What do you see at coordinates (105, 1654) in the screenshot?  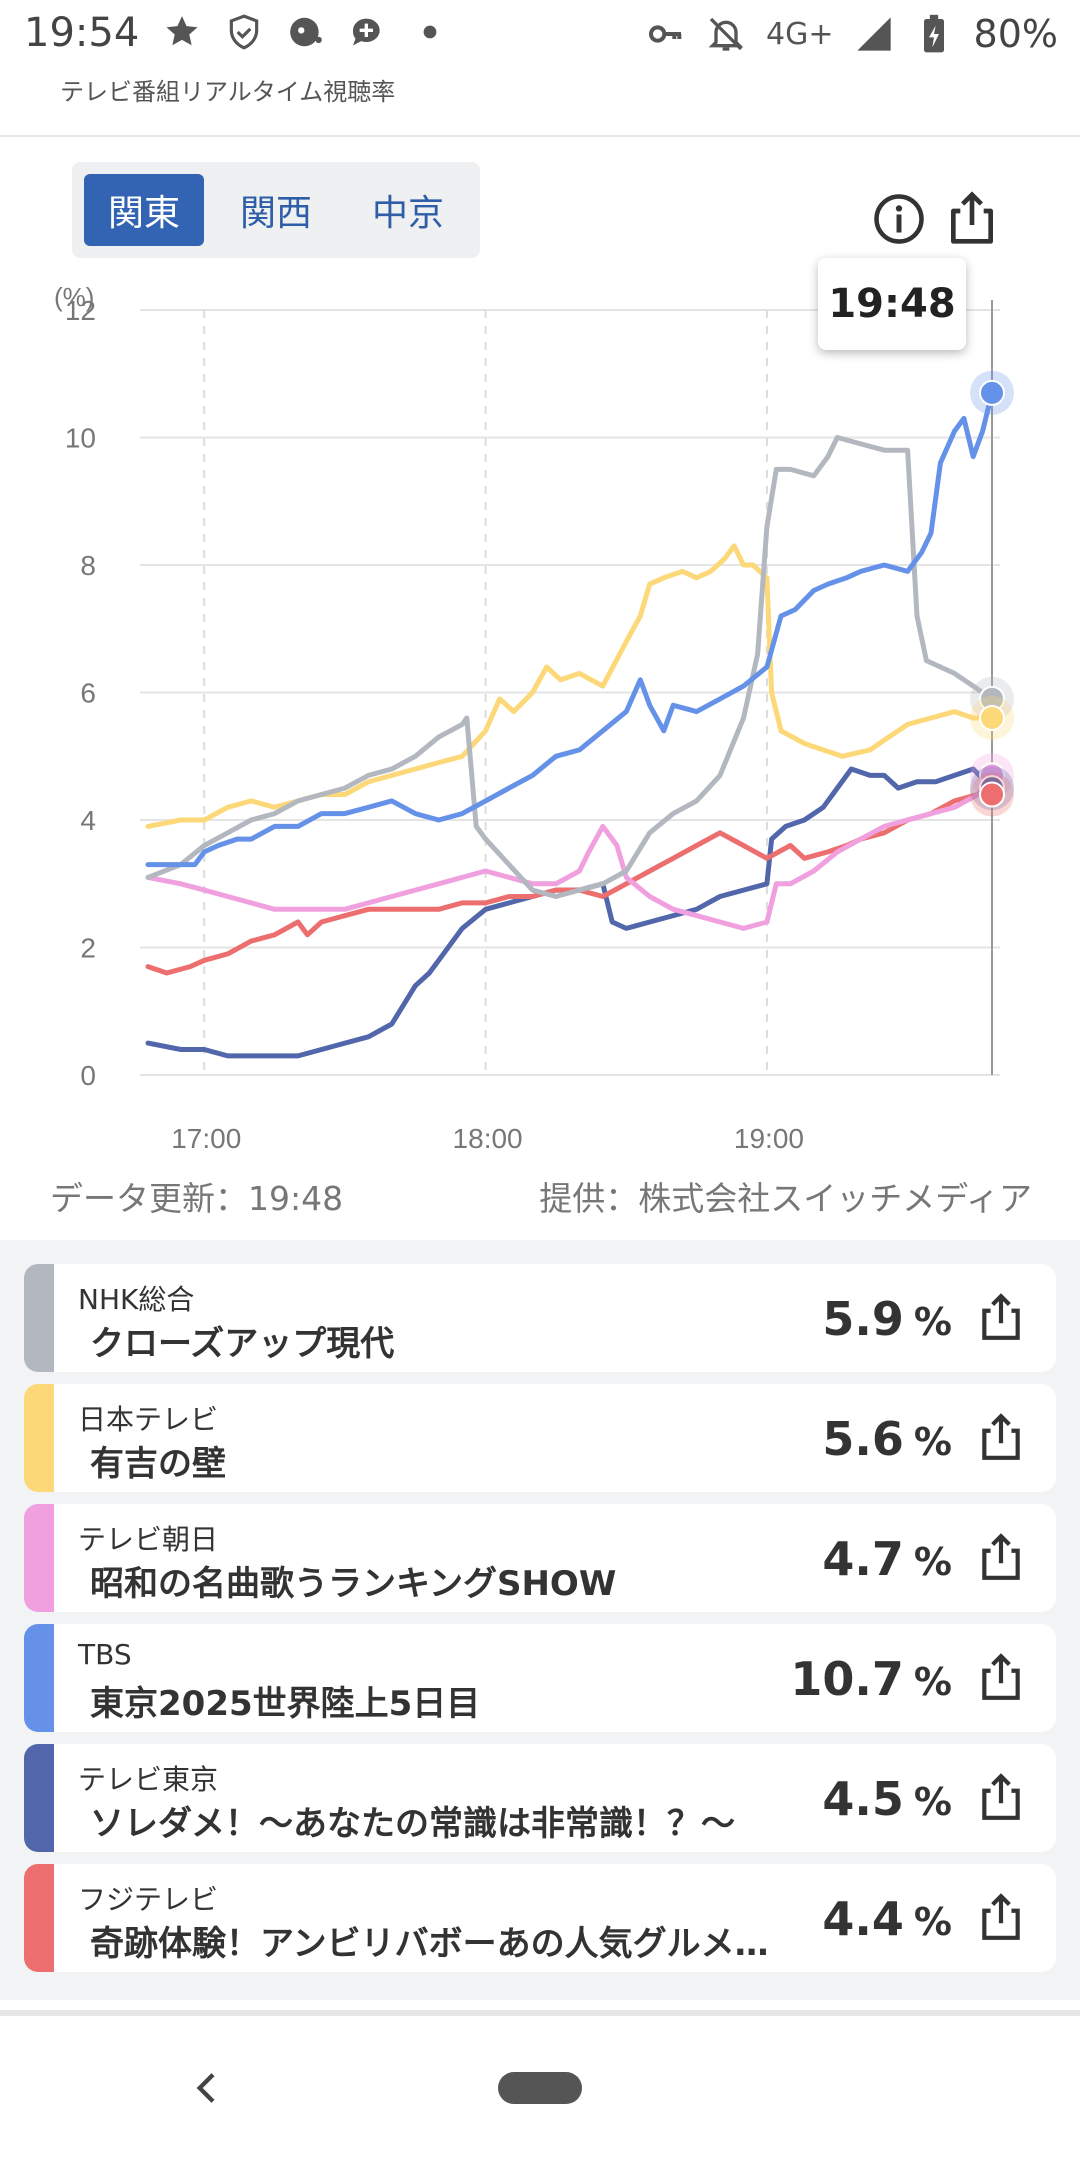 I see `channel-name: TBS` at bounding box center [105, 1654].